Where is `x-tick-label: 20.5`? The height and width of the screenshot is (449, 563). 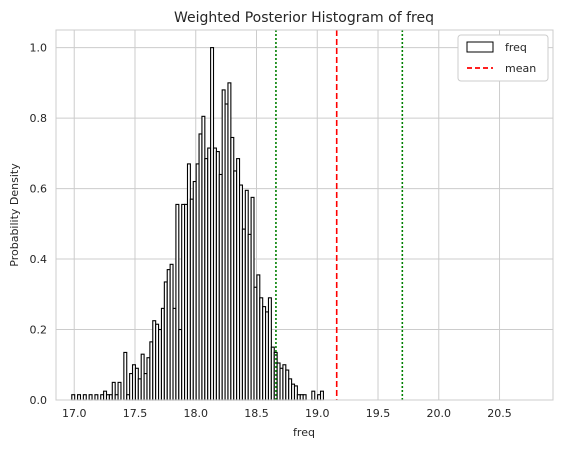
x-tick-label: 20.5 is located at coordinates (499, 413).